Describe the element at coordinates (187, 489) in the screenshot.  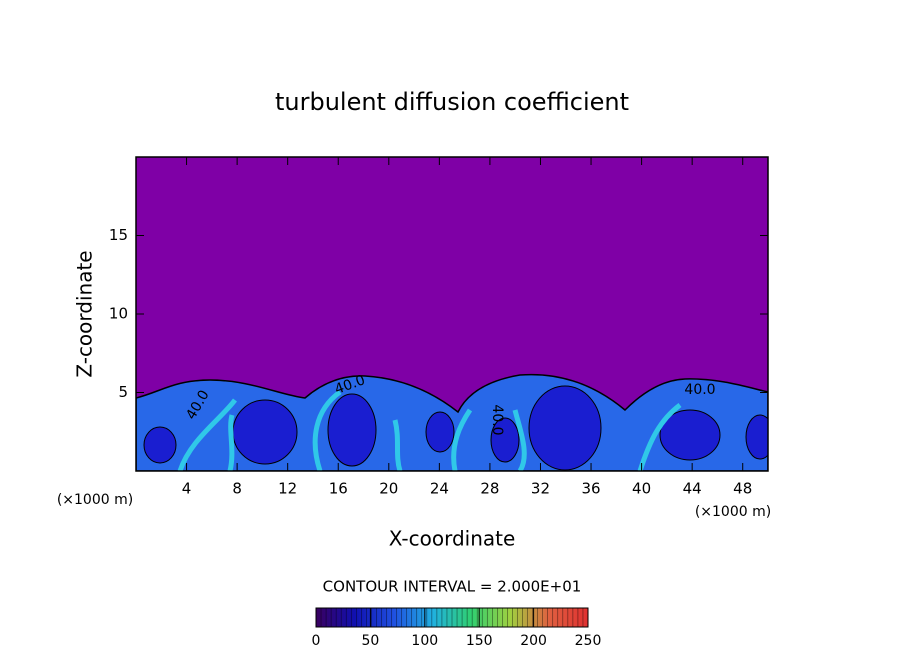
I see `x-tick-label: 4` at that location.